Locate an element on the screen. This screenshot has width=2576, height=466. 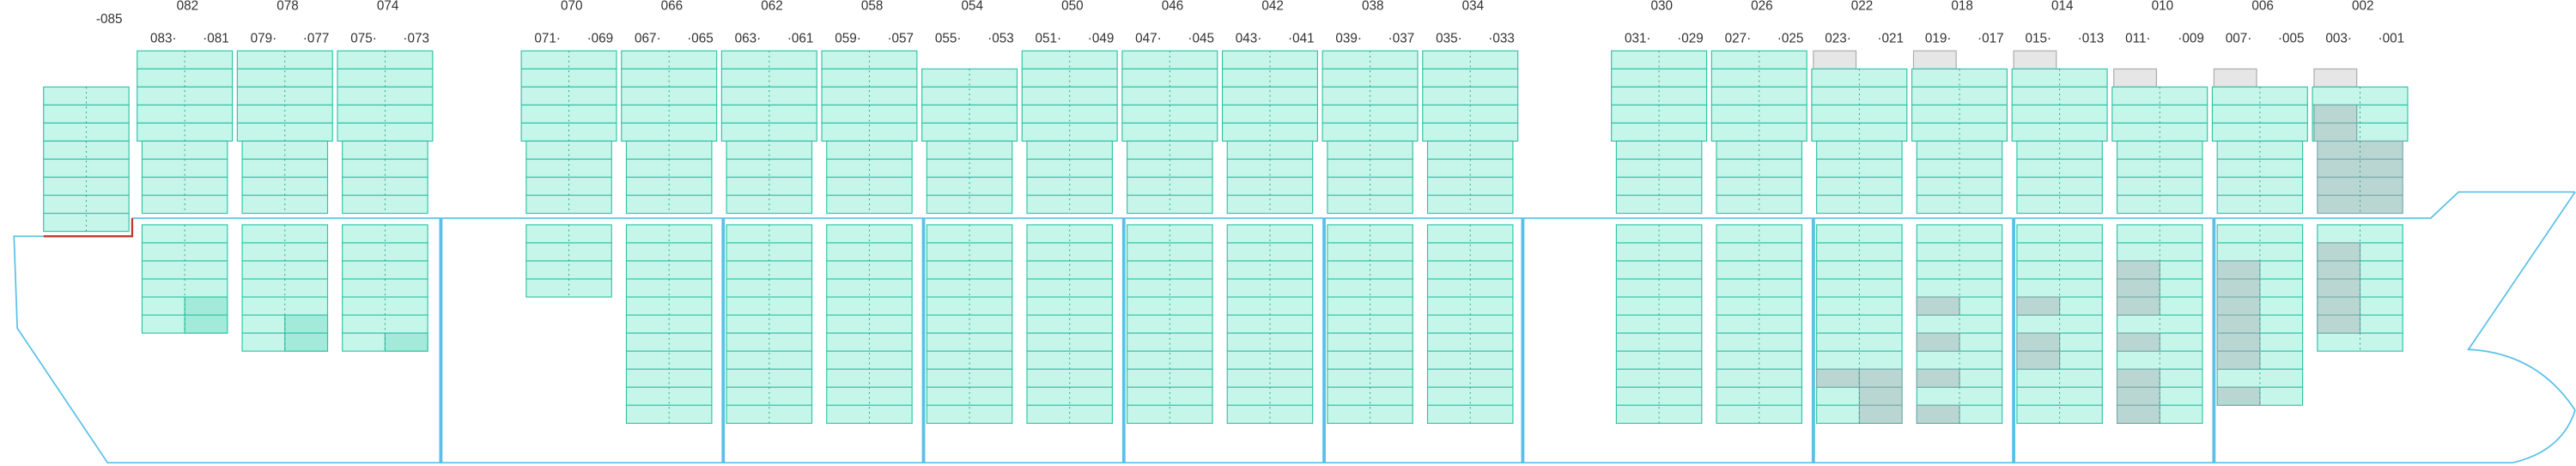
bay-label: ·001 is located at coordinates (2392, 39).